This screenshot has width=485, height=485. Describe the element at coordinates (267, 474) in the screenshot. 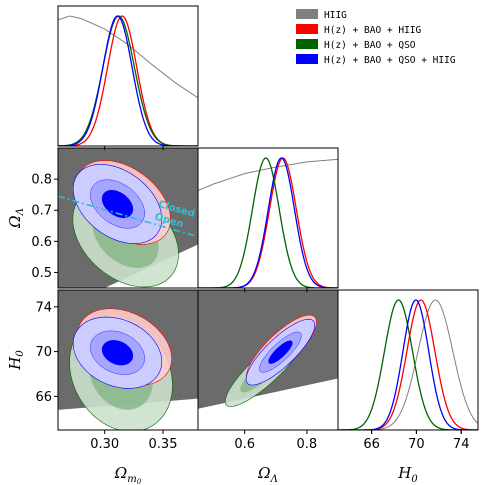

I see `xlabel-omega-lambda: ΩΛ` at that location.